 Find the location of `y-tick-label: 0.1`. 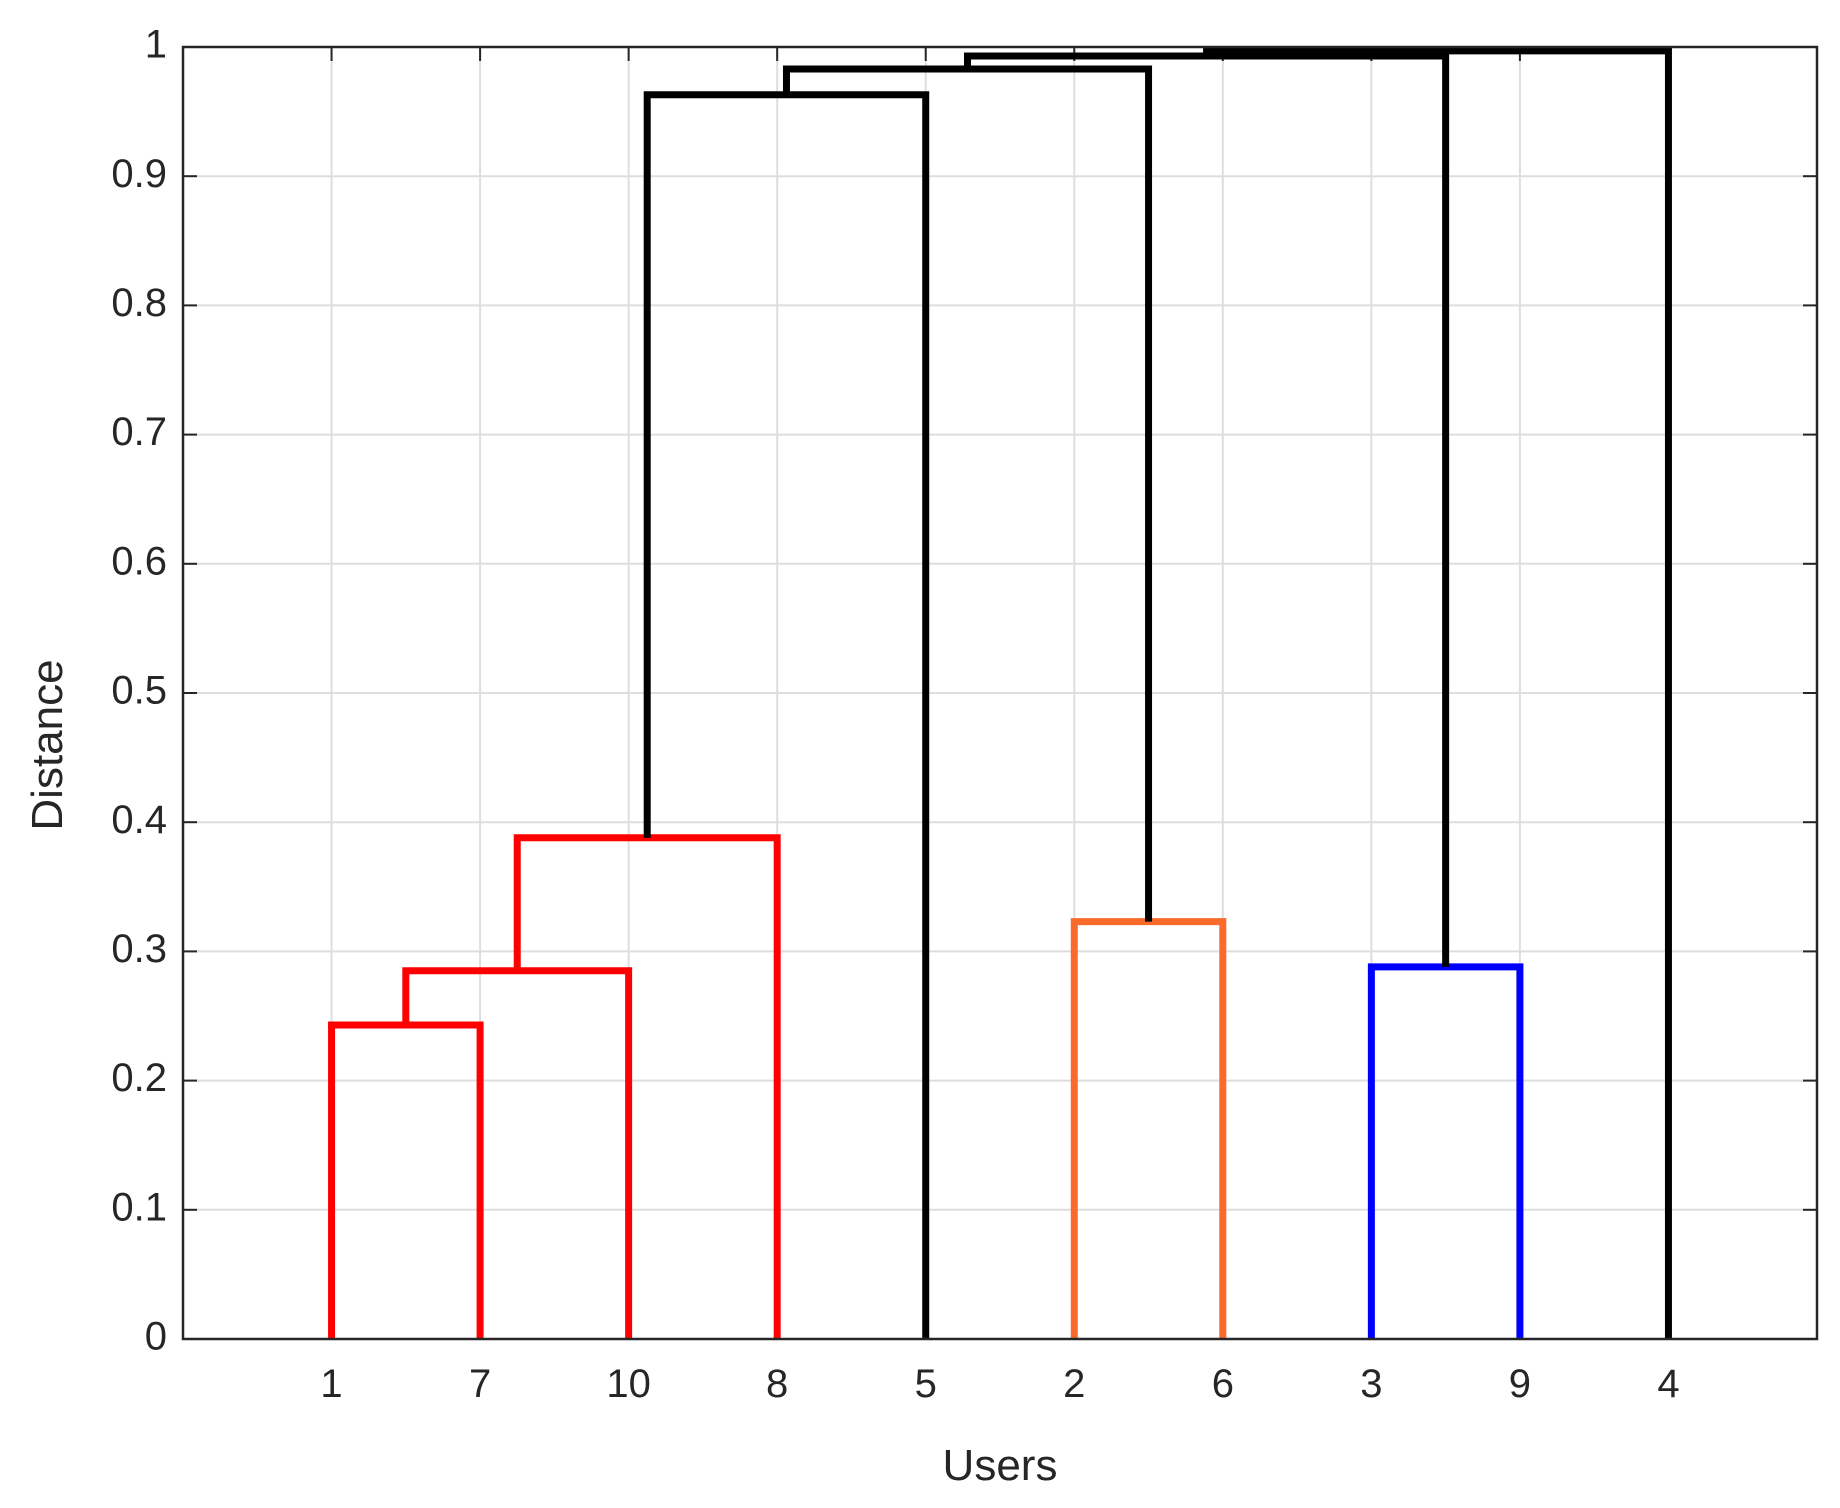

y-tick-label: 0.1 is located at coordinates (139, 1207).